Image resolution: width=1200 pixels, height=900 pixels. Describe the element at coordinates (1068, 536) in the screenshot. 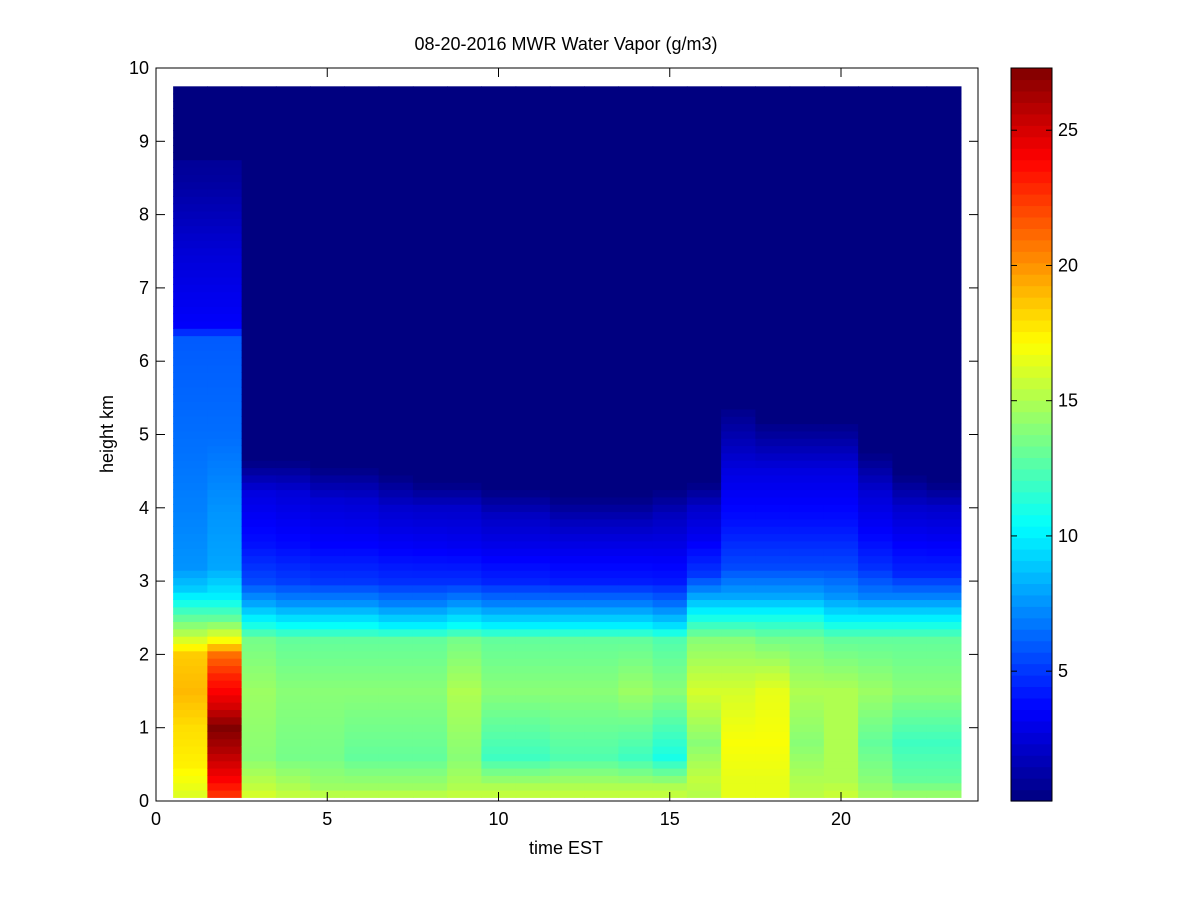

I see `colorbar-tick-label: 10` at that location.